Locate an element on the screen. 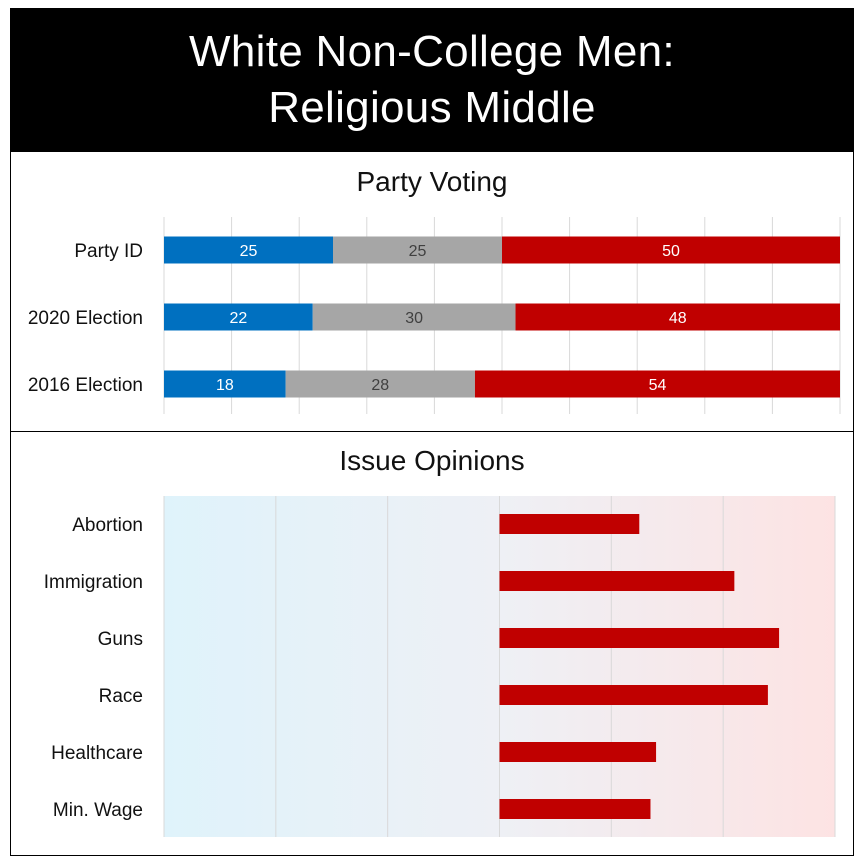 The height and width of the screenshot is (864, 864). issue-opinions-title: Issue Opinions is located at coordinates (431, 460).